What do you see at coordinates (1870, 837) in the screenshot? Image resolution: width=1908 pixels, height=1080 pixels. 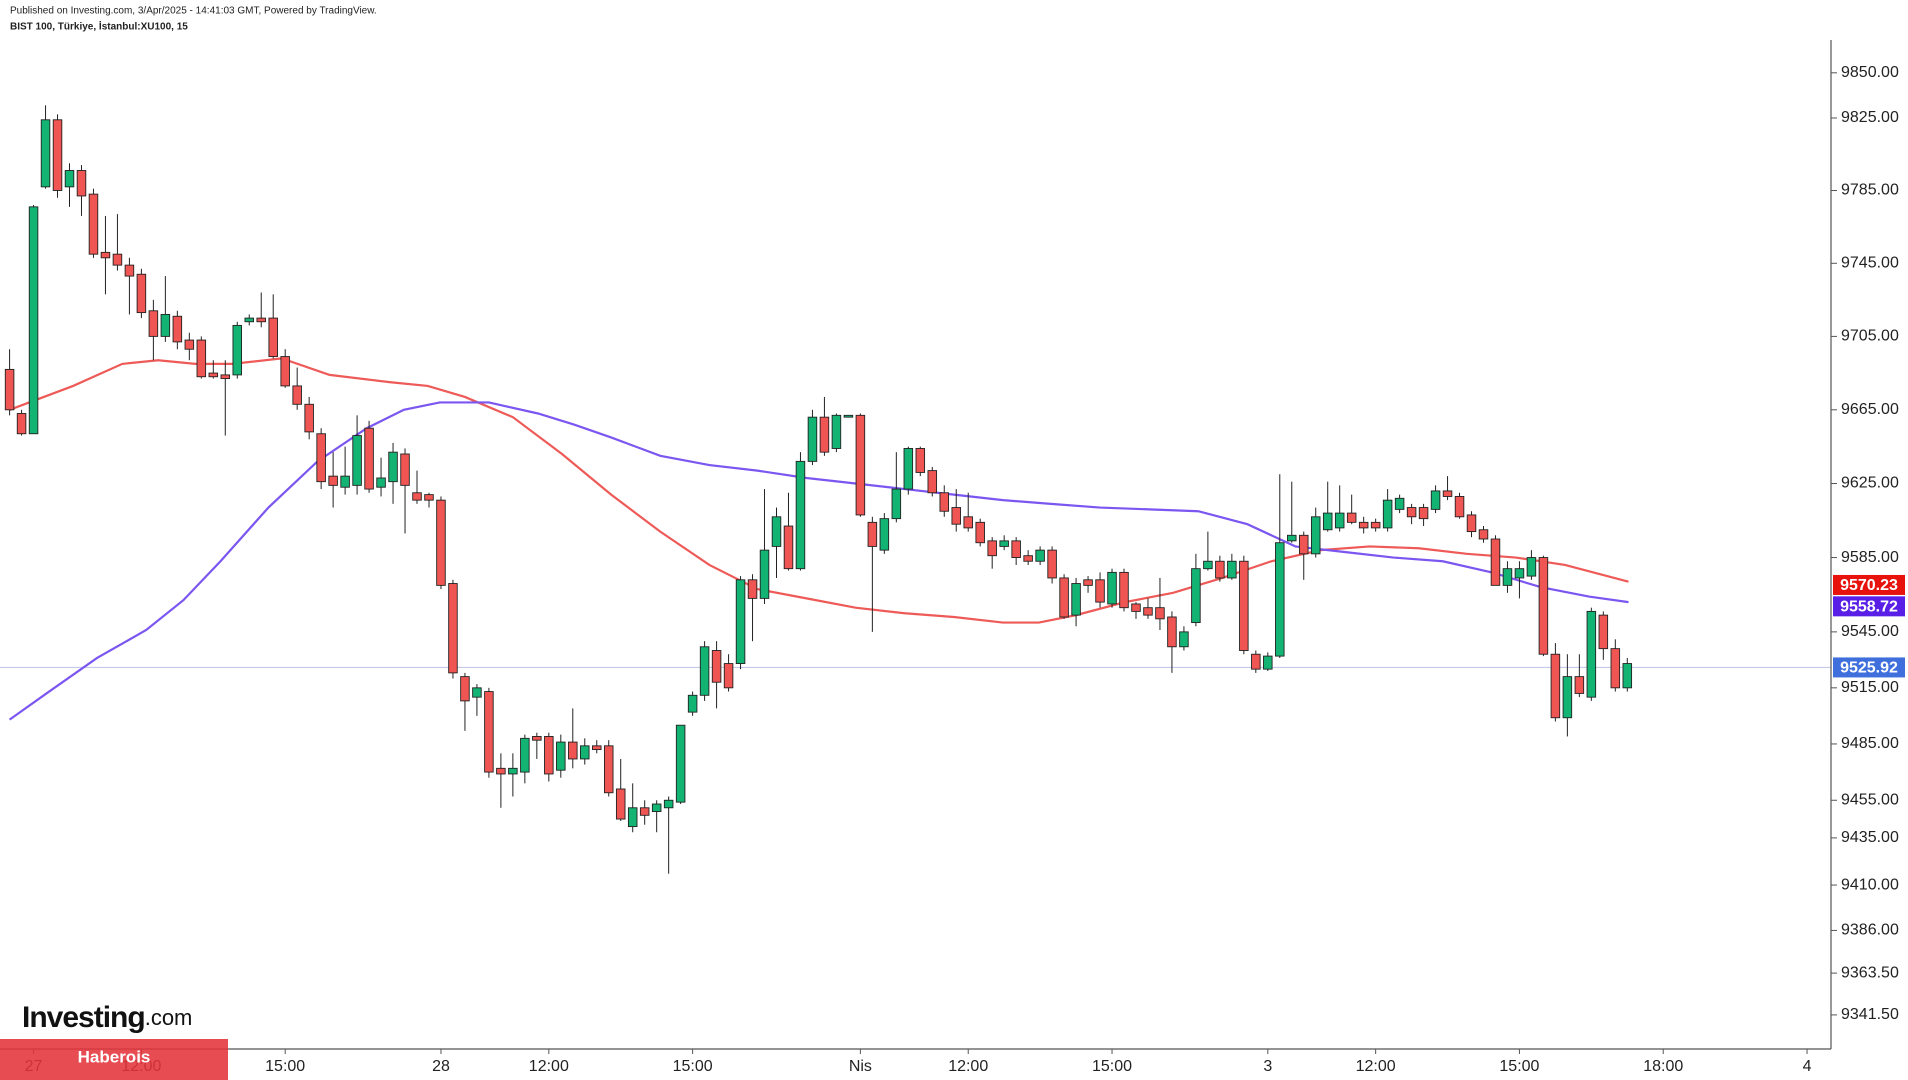 I see `y-tick-label: 9435.00` at bounding box center [1870, 837].